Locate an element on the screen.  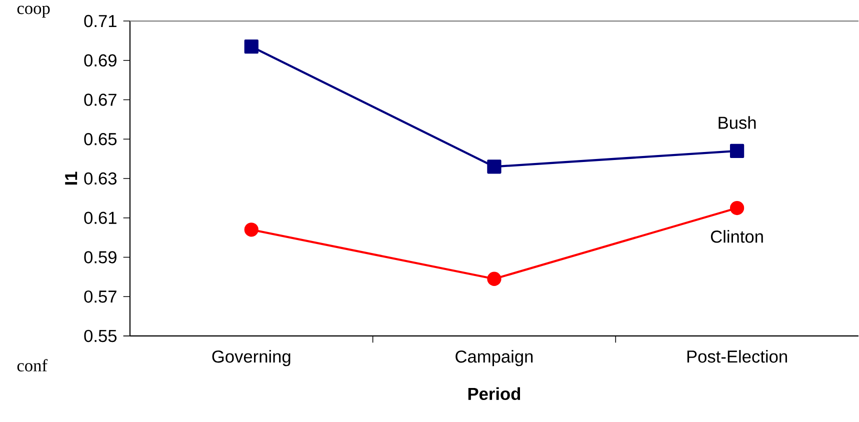
y-tick-label: 0.59 is located at coordinates (100, 257).